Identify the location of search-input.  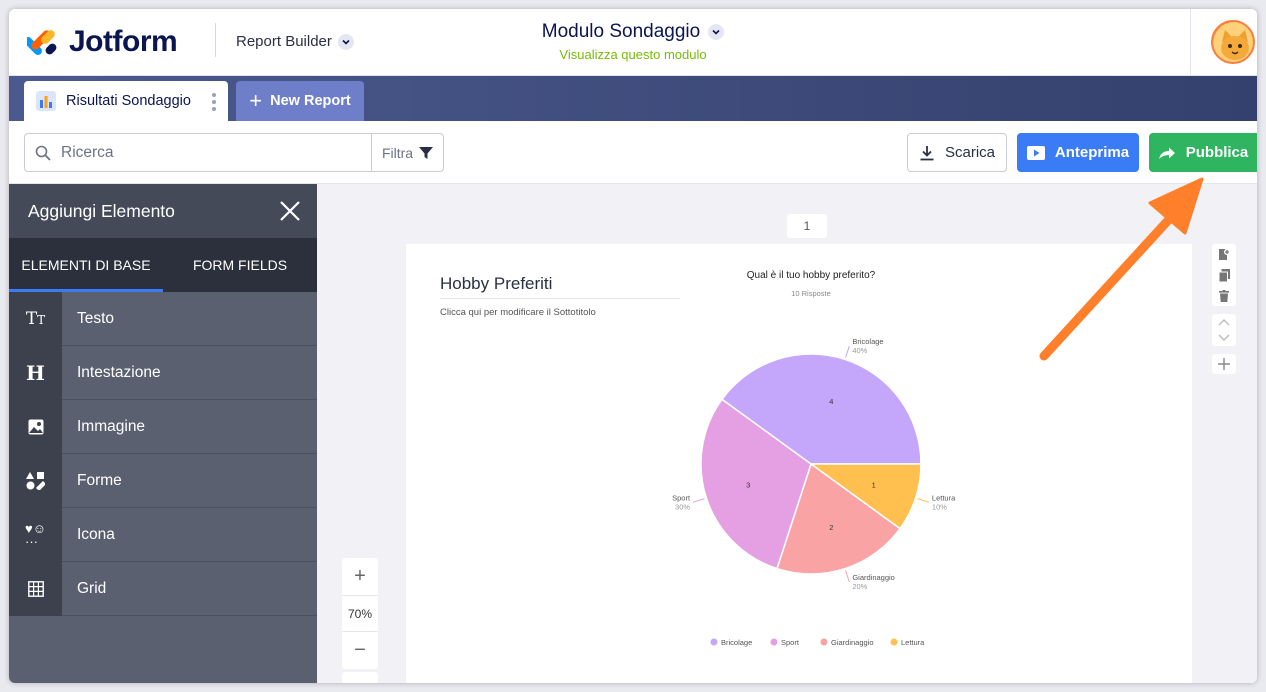
(211, 152).